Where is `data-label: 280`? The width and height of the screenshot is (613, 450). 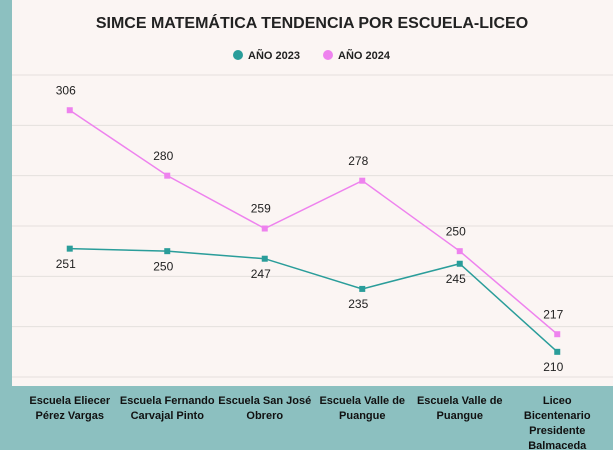 data-label: 280 is located at coordinates (163, 156).